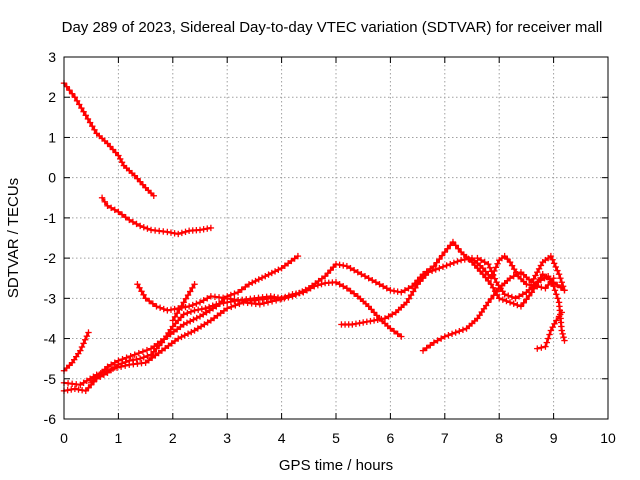  I want to click on y-tick-label: 1, so click(52, 137).